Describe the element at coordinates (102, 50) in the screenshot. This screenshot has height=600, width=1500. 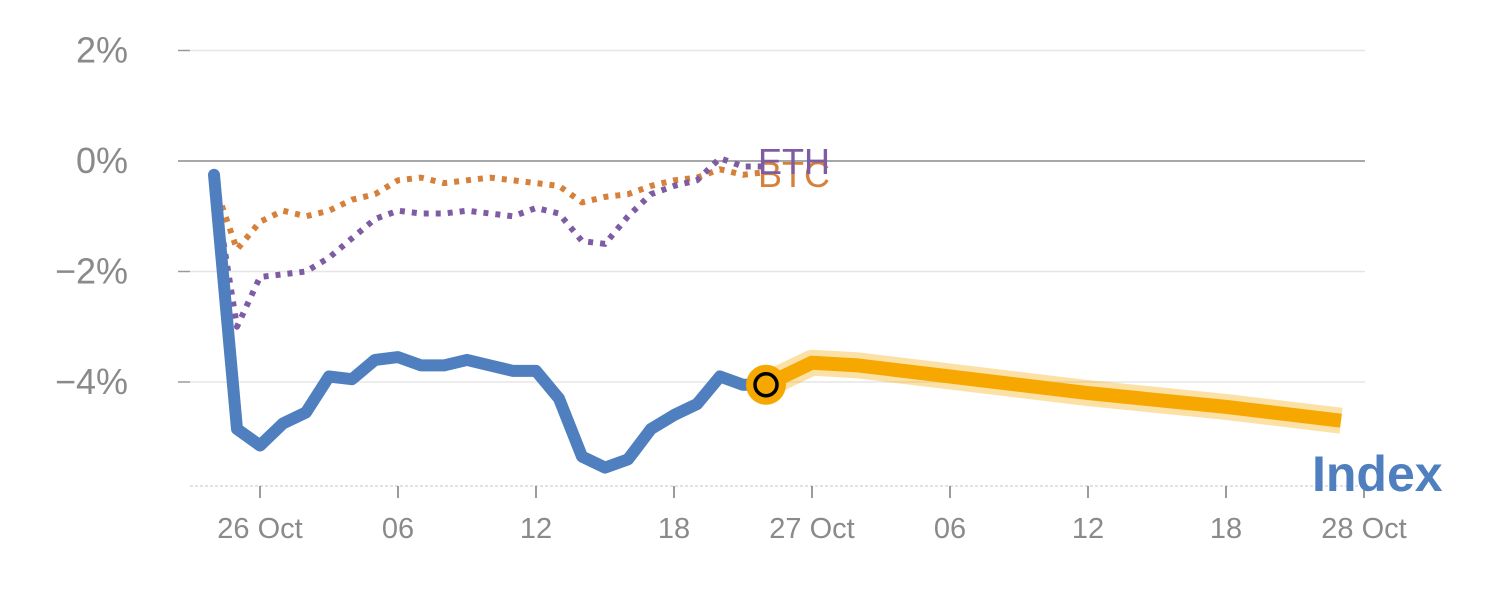
I see `y-tick-label: 2%` at that location.